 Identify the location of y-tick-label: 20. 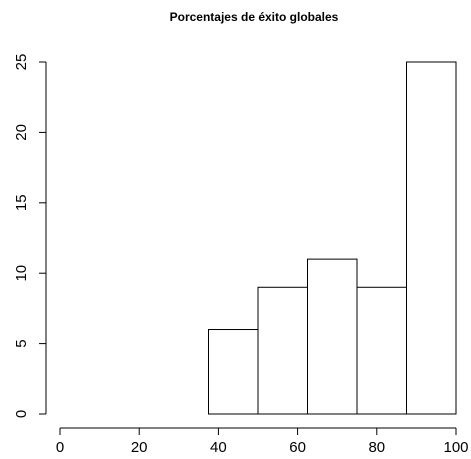
(21, 132).